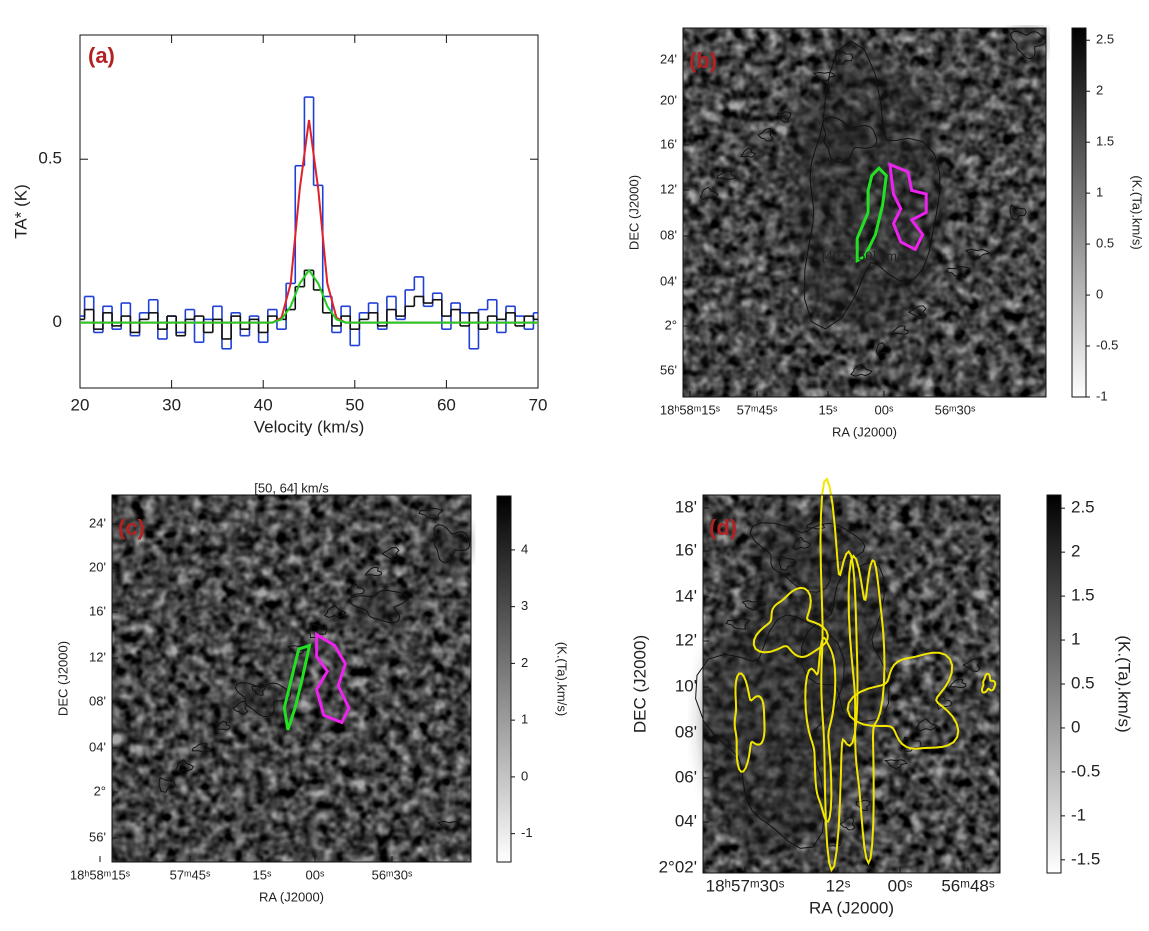  I want to click on x-tick-label: 50, so click(354, 404).